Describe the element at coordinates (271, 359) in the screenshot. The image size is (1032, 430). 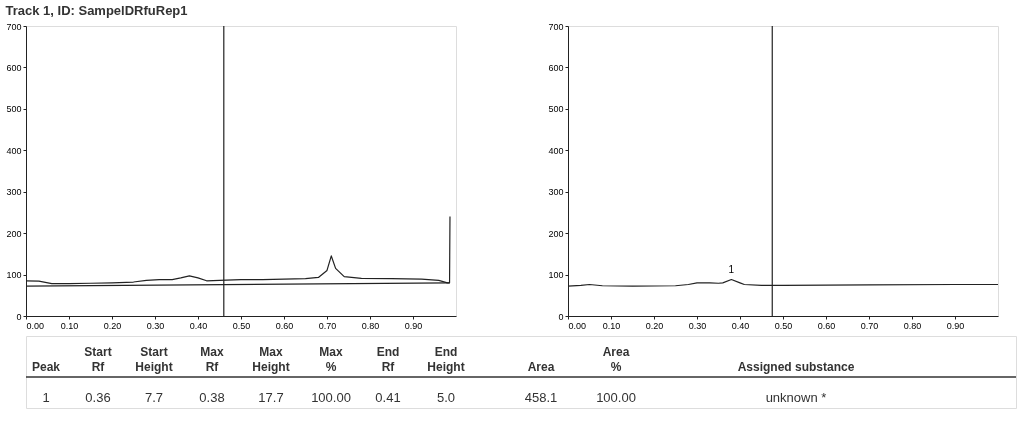
I see `text: Max Height` at that location.